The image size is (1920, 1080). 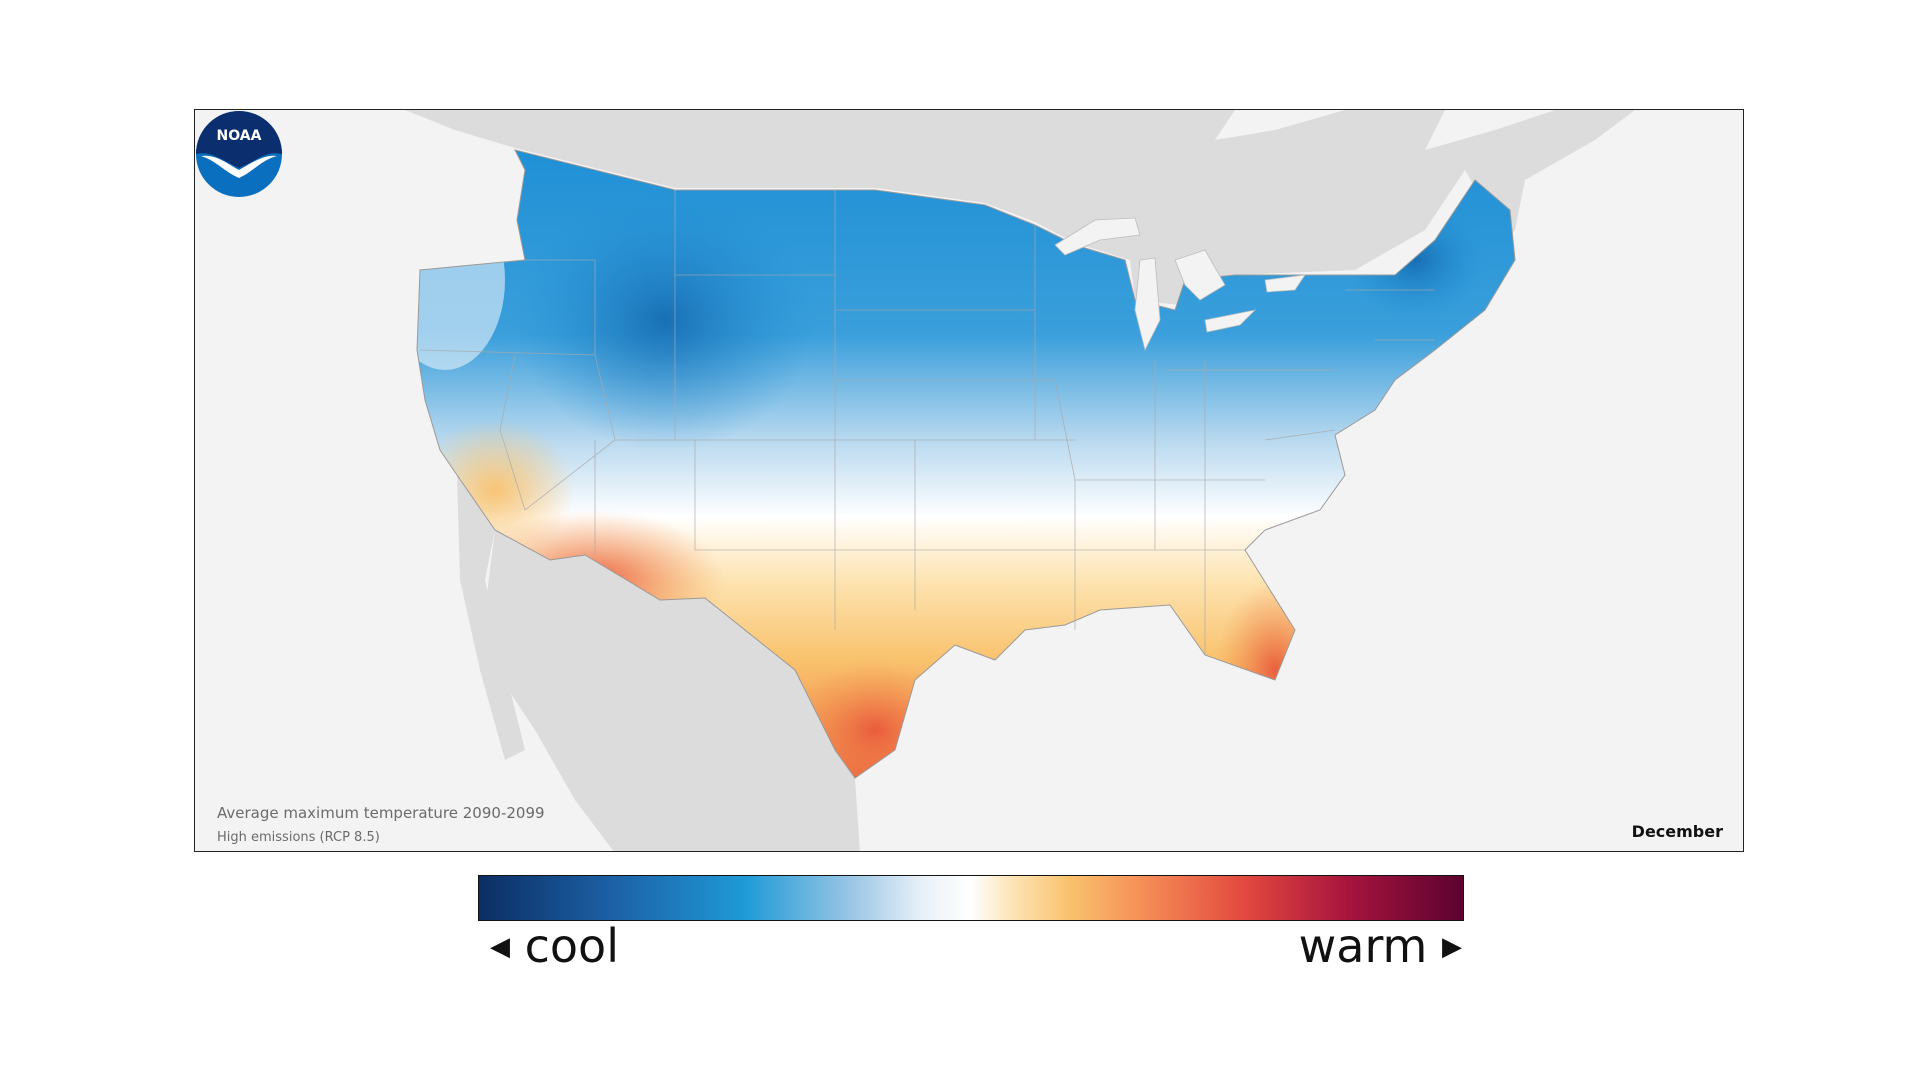 I want to click on great-lakes, so click(x=1180, y=284).